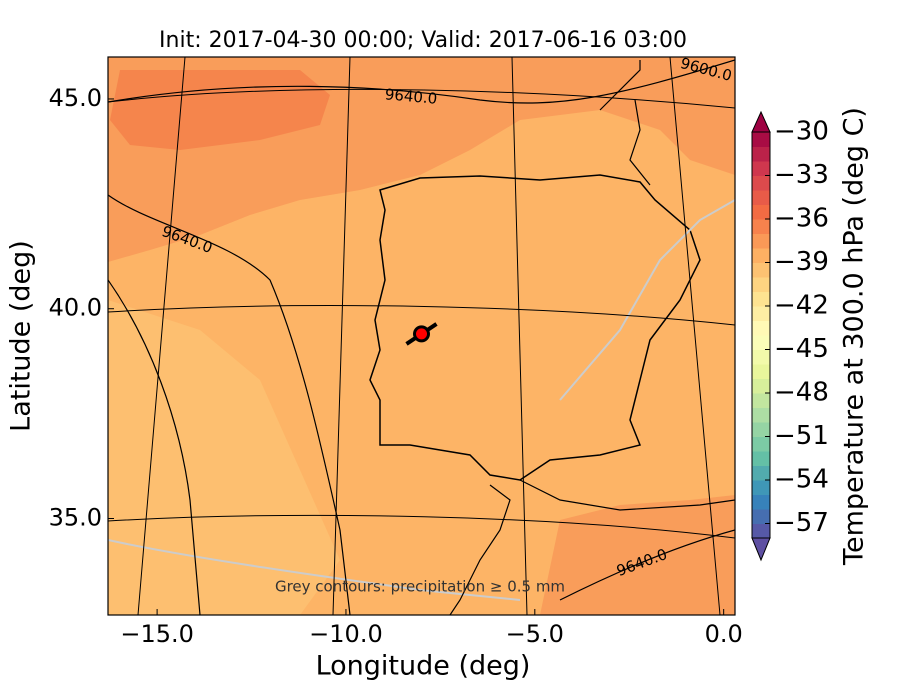  I want to click on y-axis-label: Latitude (deg), so click(21, 336).